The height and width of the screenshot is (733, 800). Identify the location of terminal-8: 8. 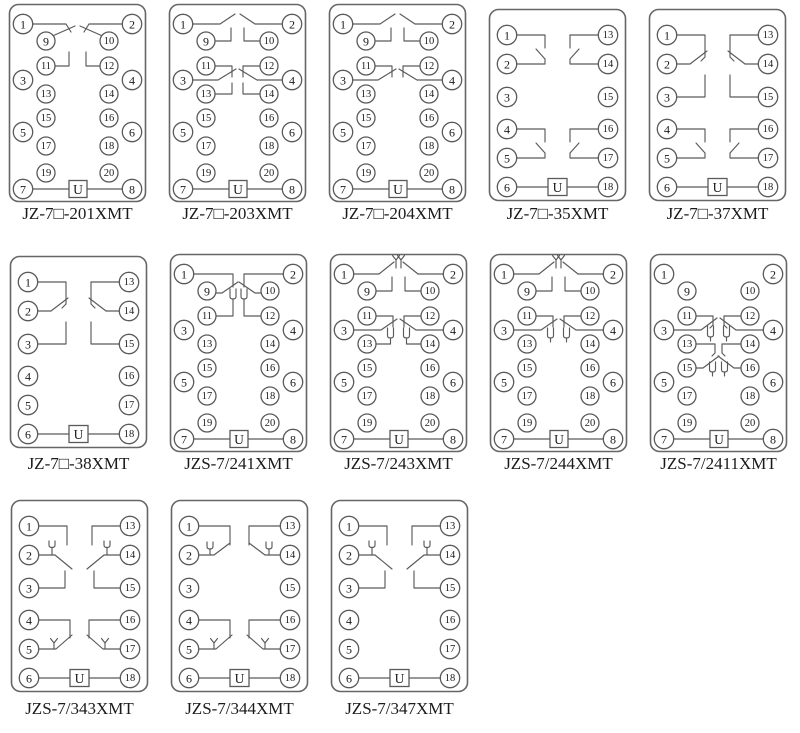
(773, 439).